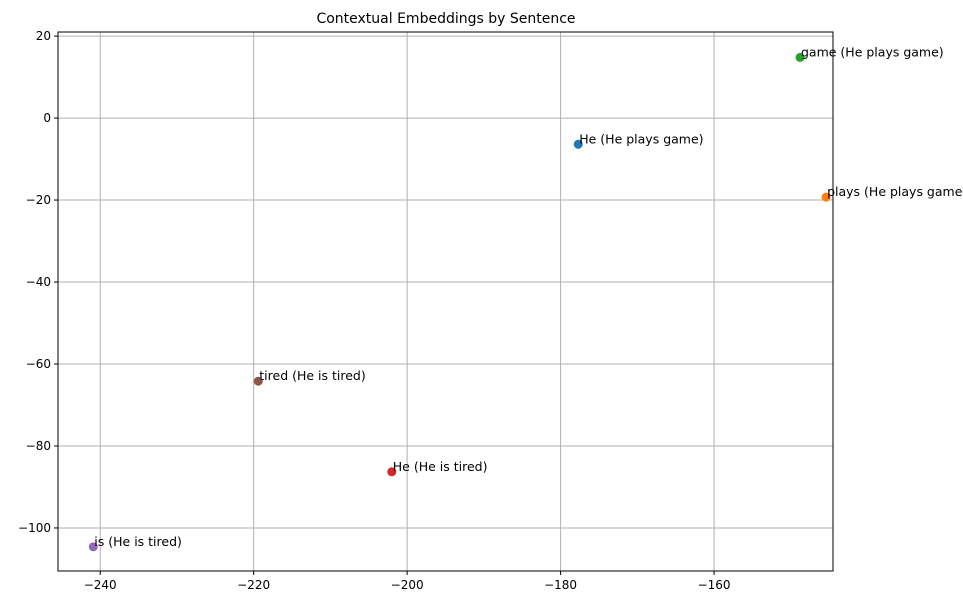  What do you see at coordinates (38, 446) in the screenshot?
I see `y-tick-label: −80` at bounding box center [38, 446].